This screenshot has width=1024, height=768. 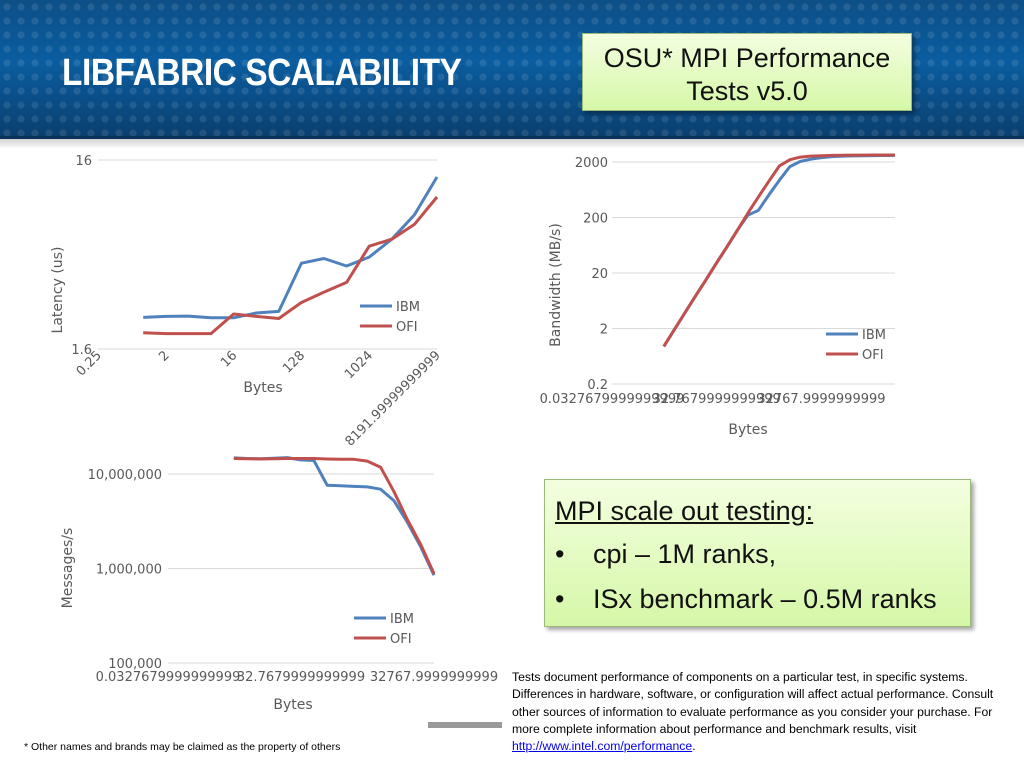 What do you see at coordinates (604, 330) in the screenshot?
I see `y-tick-label: 2` at bounding box center [604, 330].